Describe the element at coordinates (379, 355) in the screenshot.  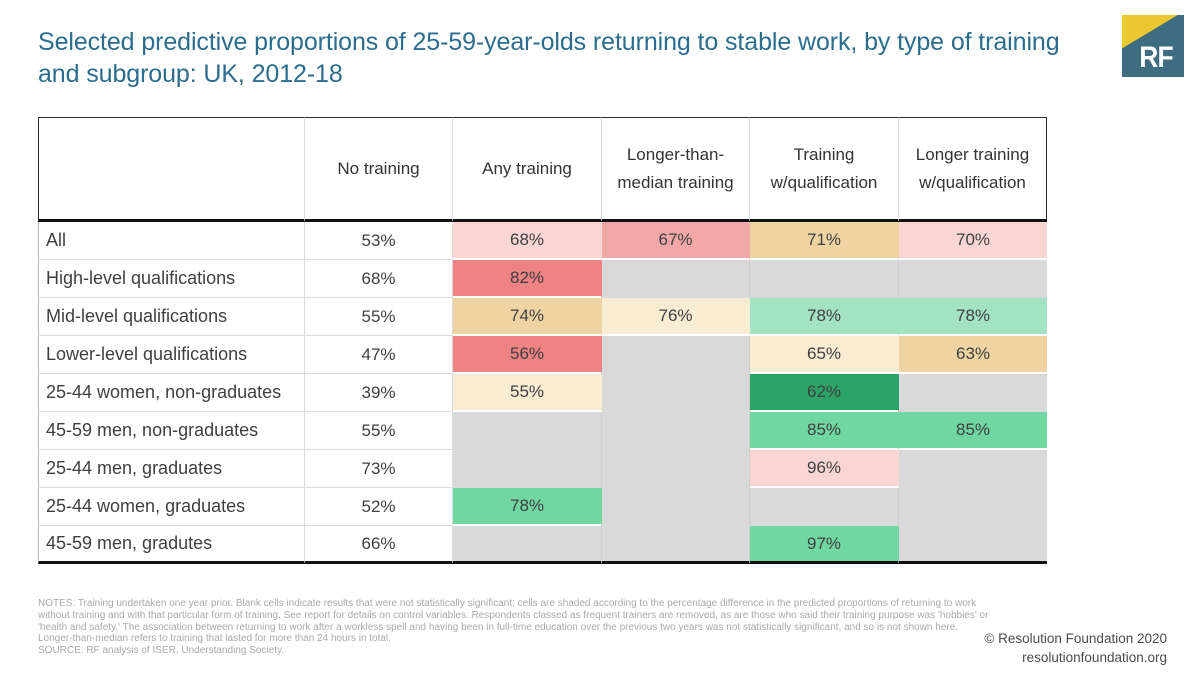
I see `value-cell: 47%` at that location.